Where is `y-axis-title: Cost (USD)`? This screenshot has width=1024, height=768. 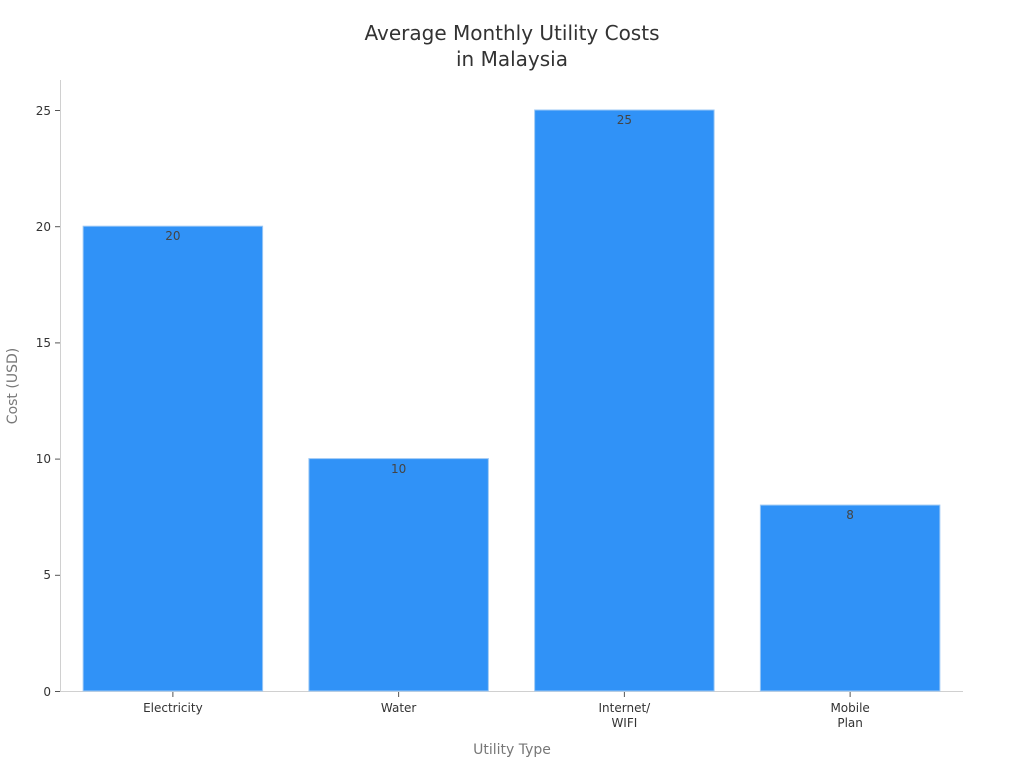 y-axis-title: Cost (USD) is located at coordinates (13, 386).